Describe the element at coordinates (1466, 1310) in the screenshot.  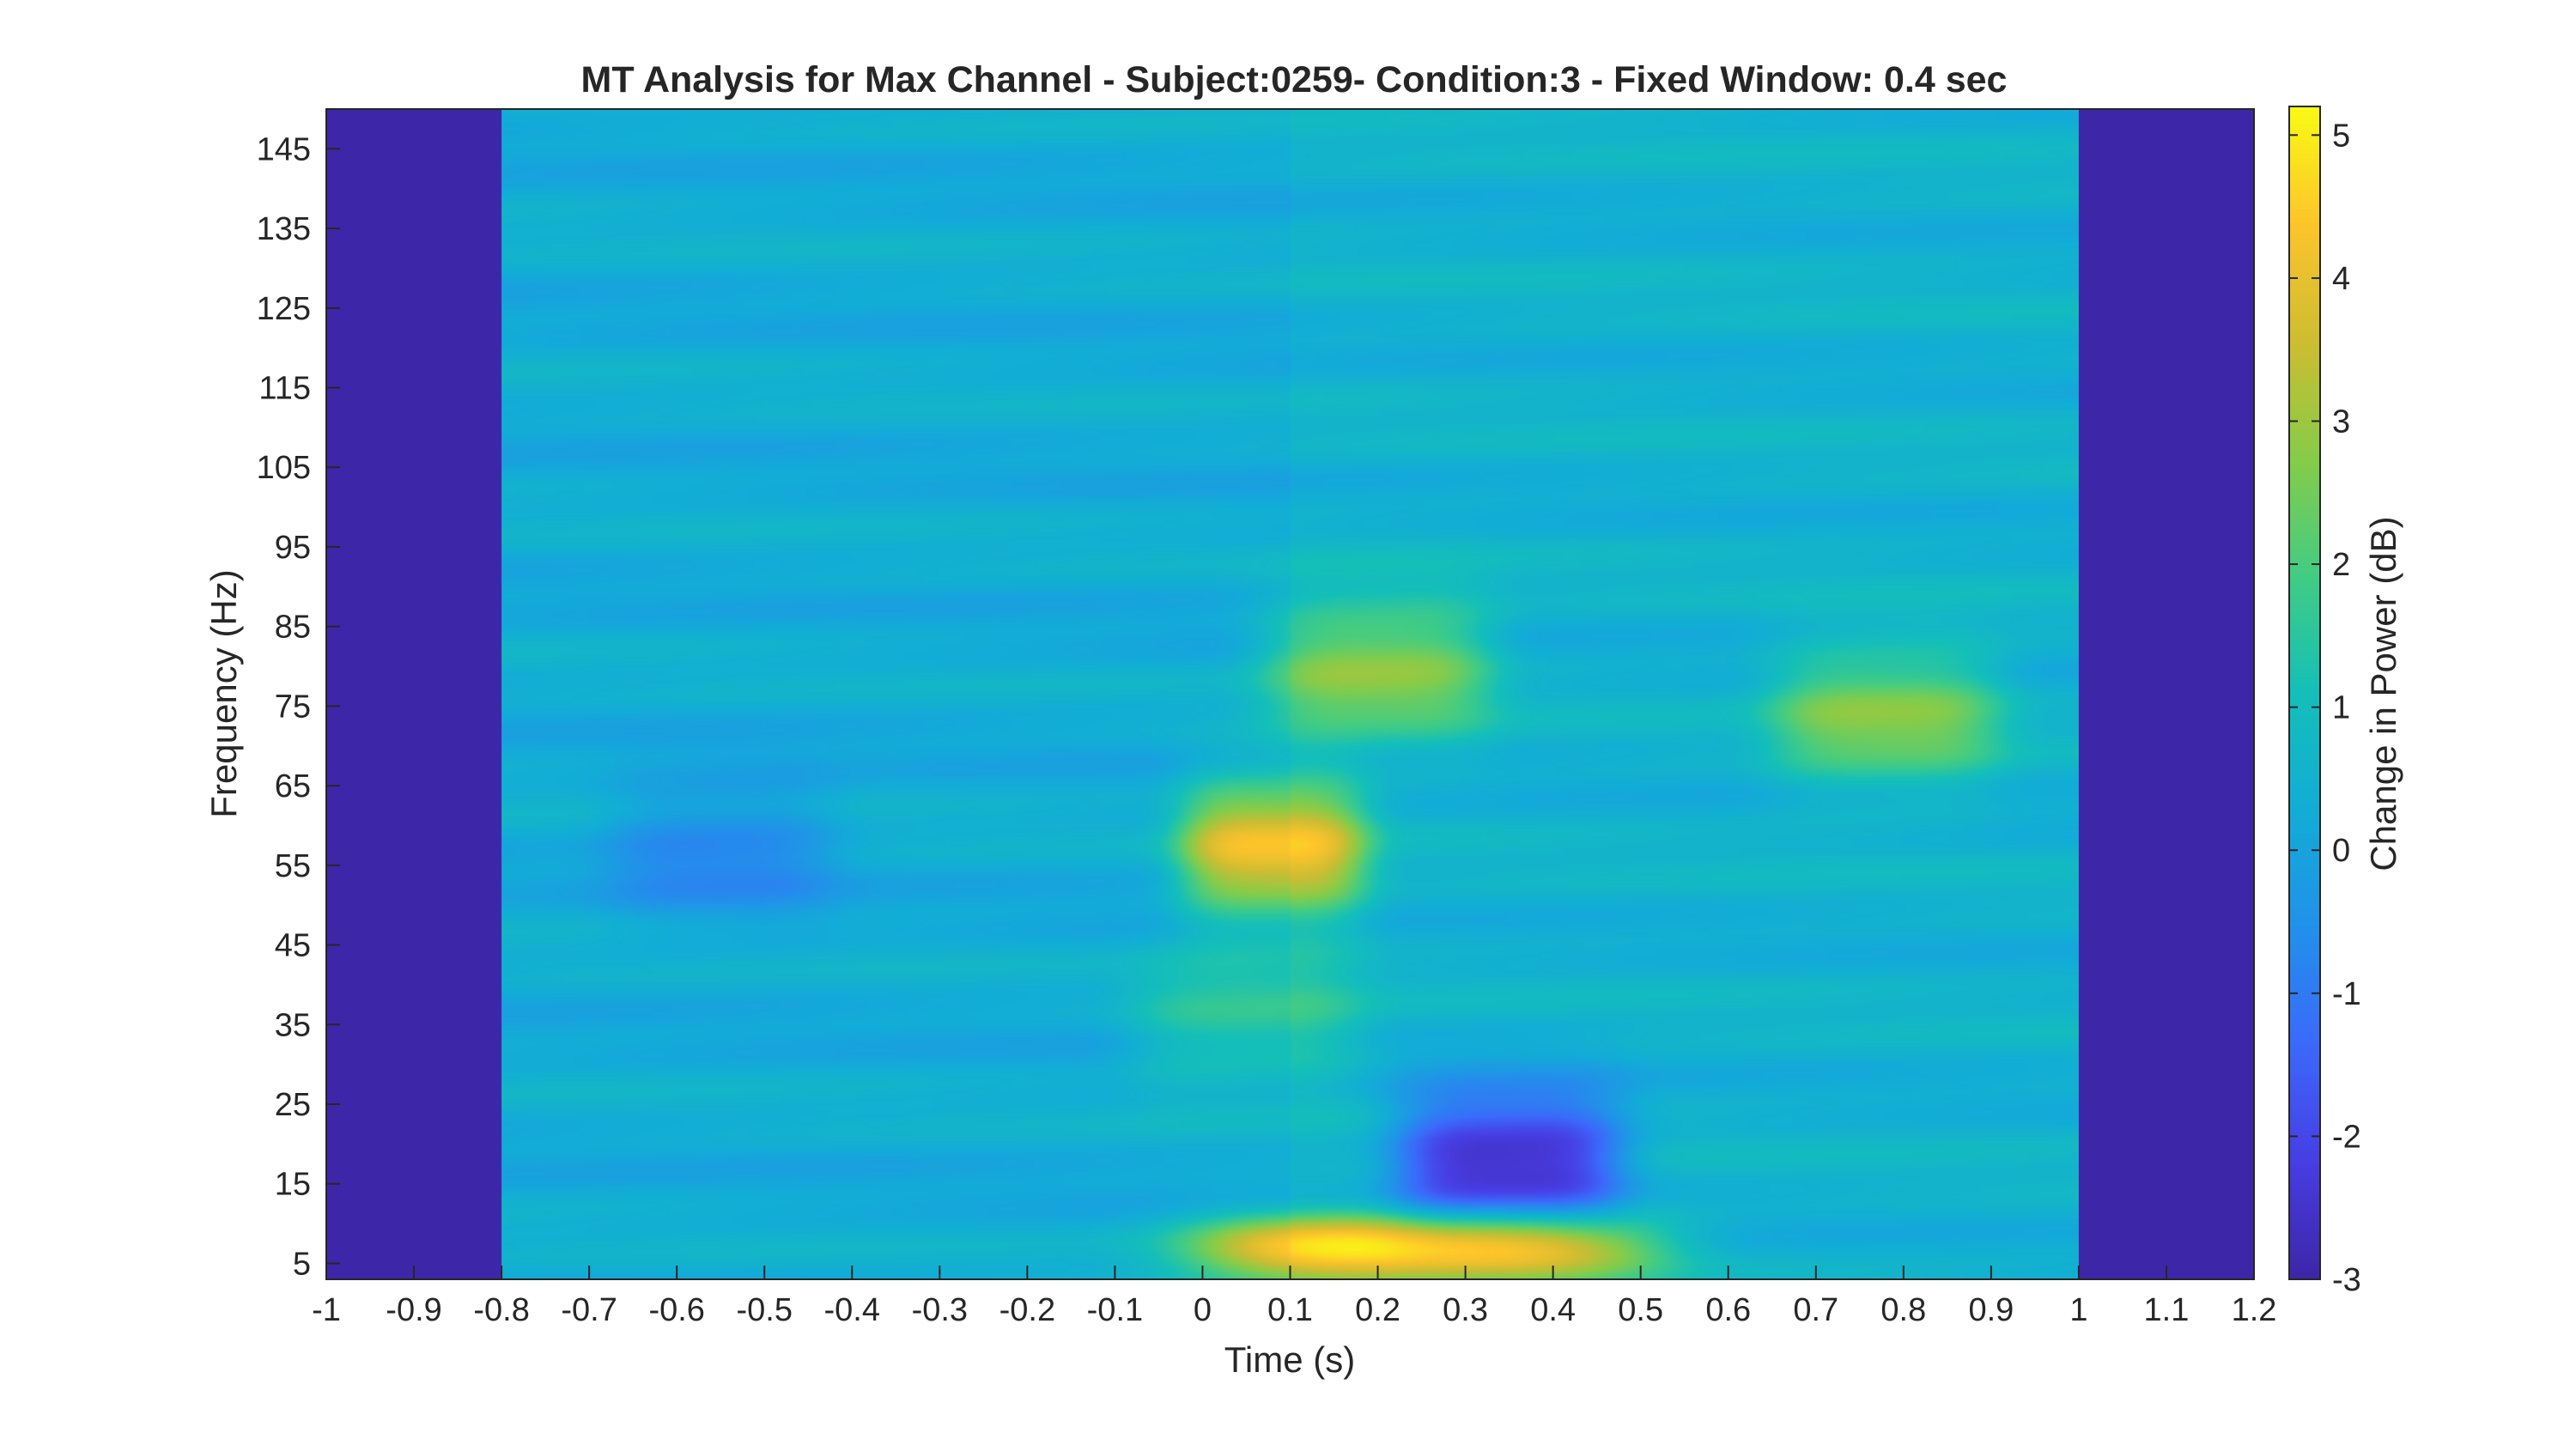
I see `x-tick-label: 0.3` at that location.